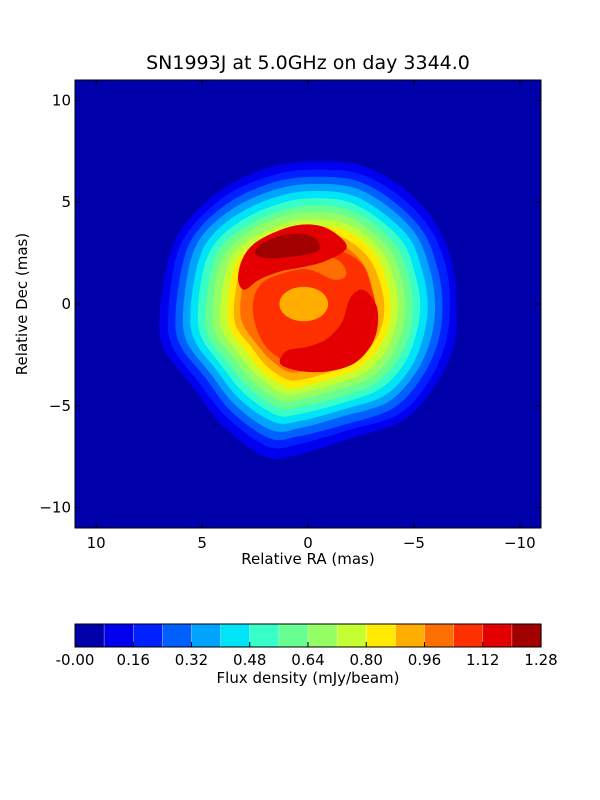  What do you see at coordinates (308, 543) in the screenshot?
I see `x-tick-label: 0` at bounding box center [308, 543].